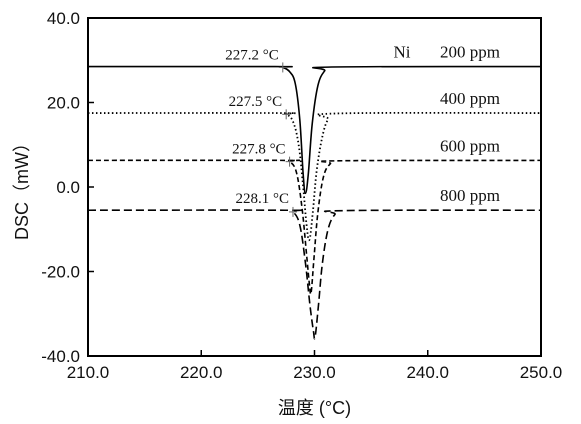 The width and height of the screenshot is (581, 424). I want to click on y-tick-label: 40.0, so click(63, 18).